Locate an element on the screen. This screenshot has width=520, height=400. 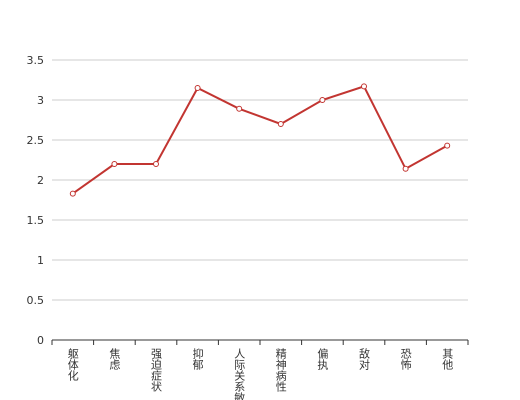
x-tick-label: 恐怖 is located at coordinates (405, 359).